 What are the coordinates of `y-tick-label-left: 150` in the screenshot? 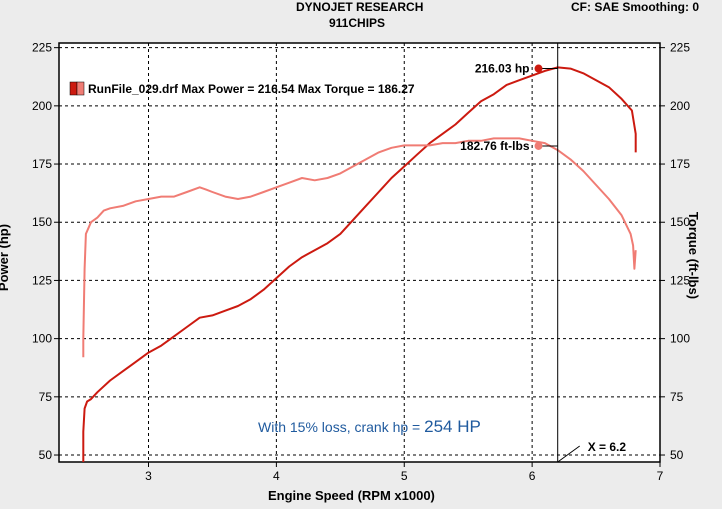 It's located at (42, 222).